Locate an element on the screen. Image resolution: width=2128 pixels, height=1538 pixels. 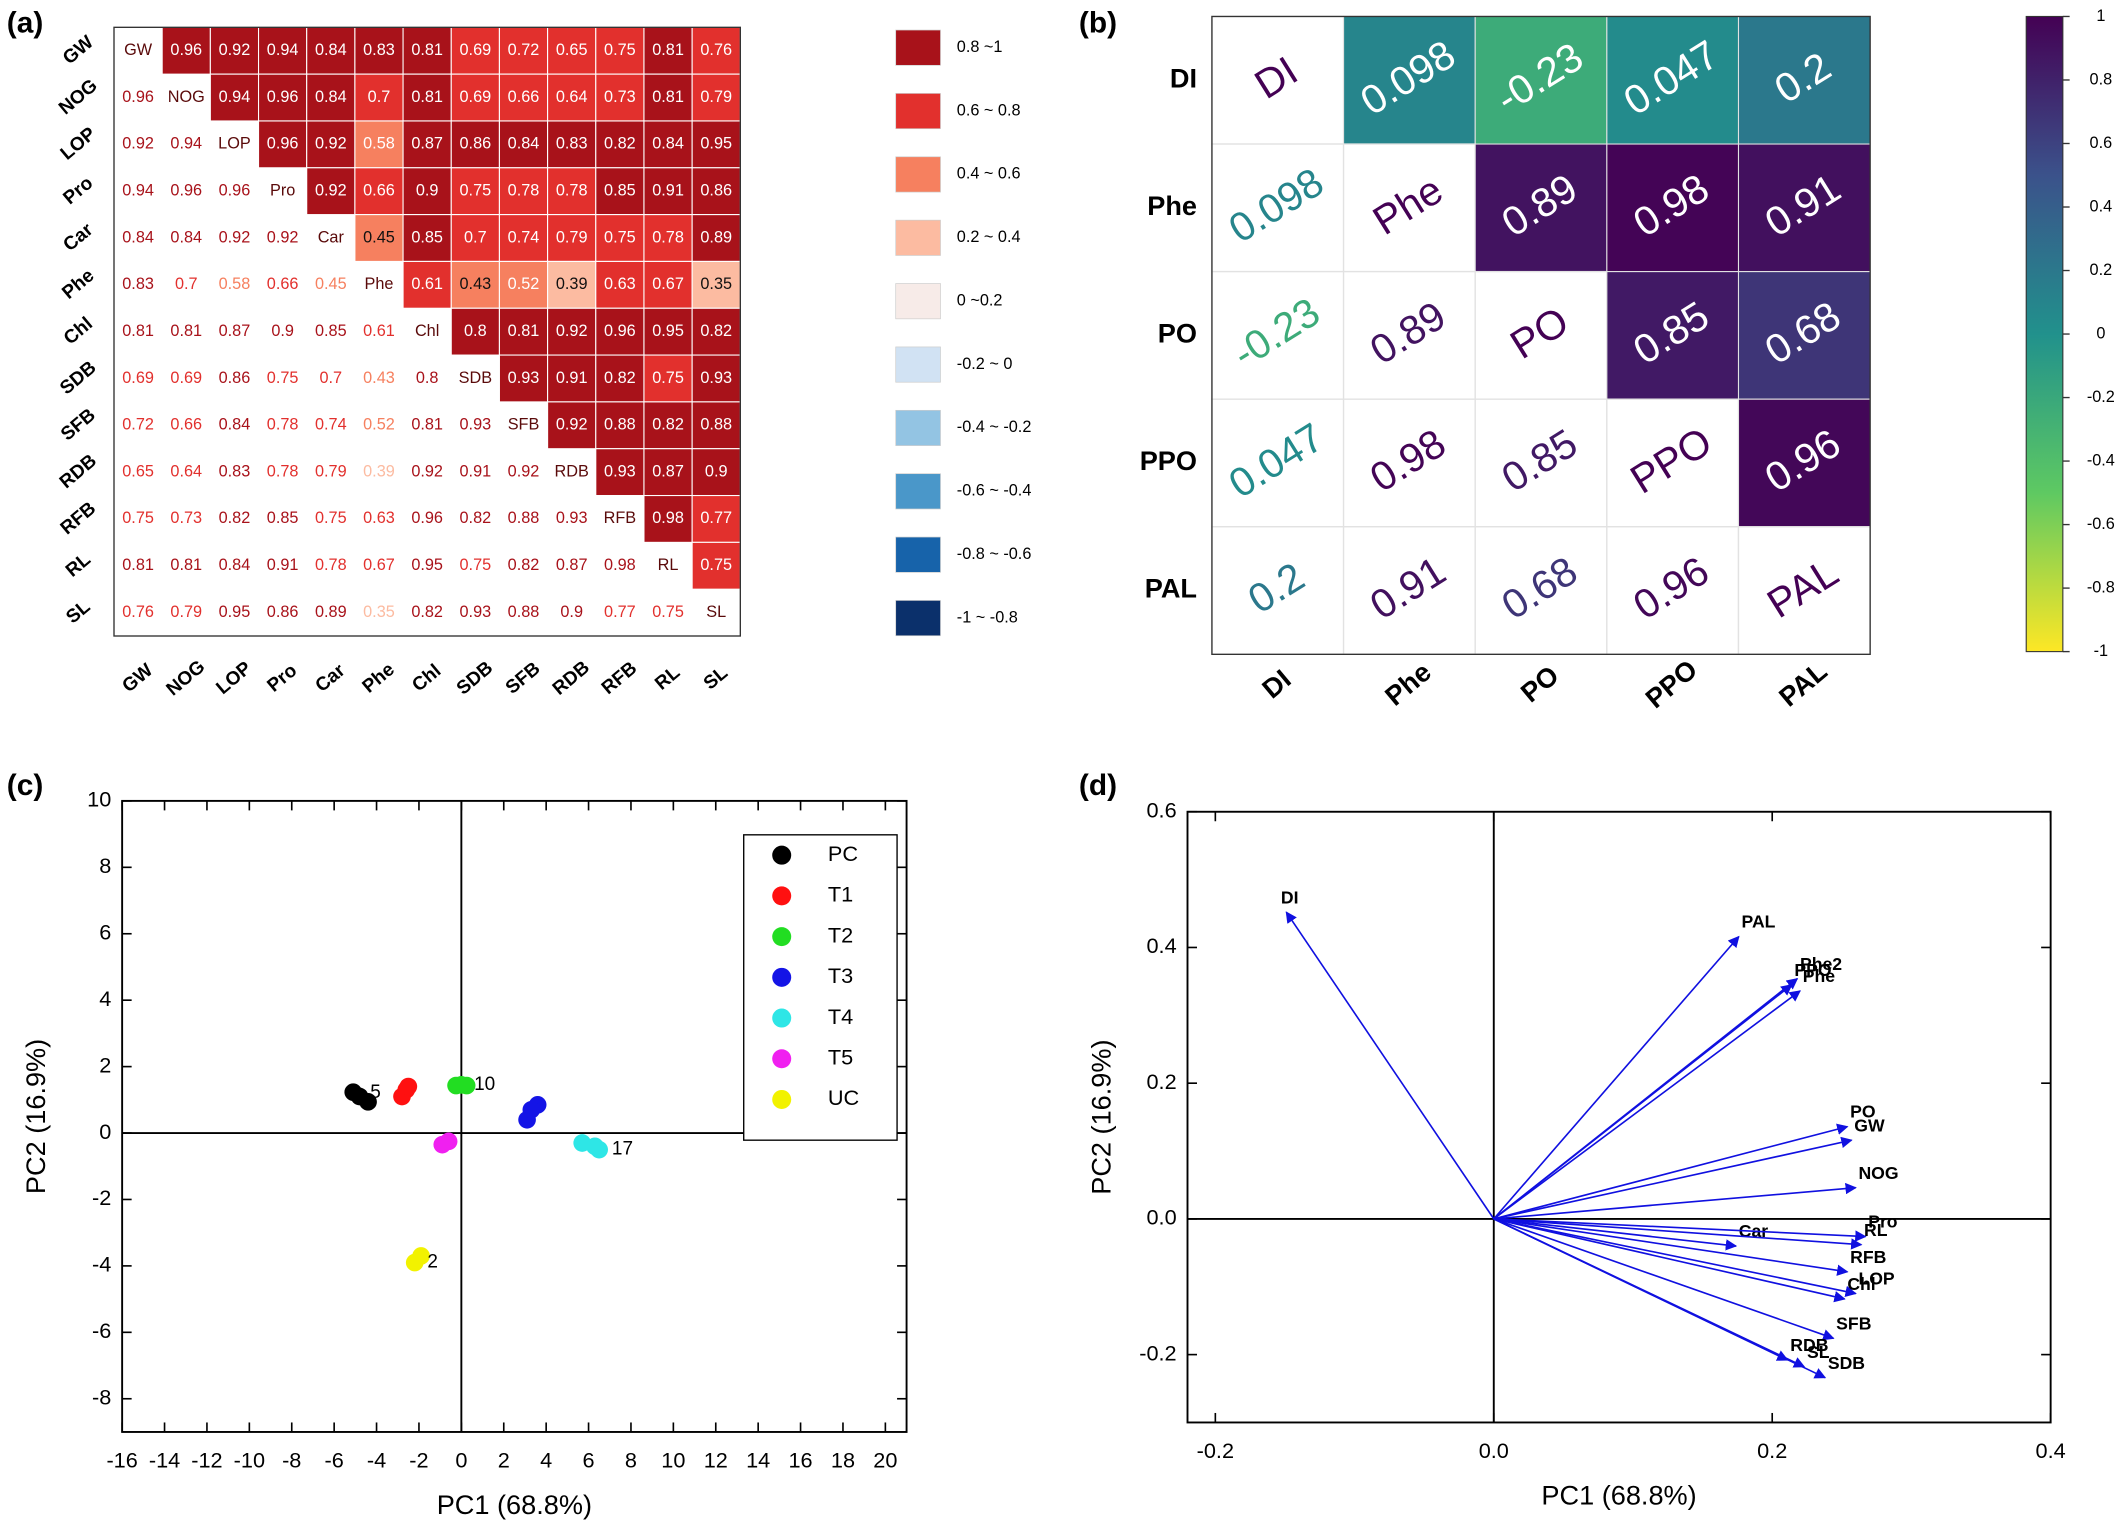
cell-value: 0.66 is located at coordinates (186, 425).